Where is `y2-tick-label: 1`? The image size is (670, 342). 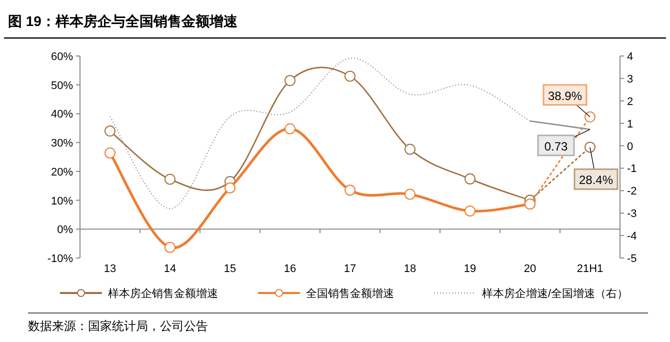 y2-tick-label: 1 is located at coordinates (630, 124).